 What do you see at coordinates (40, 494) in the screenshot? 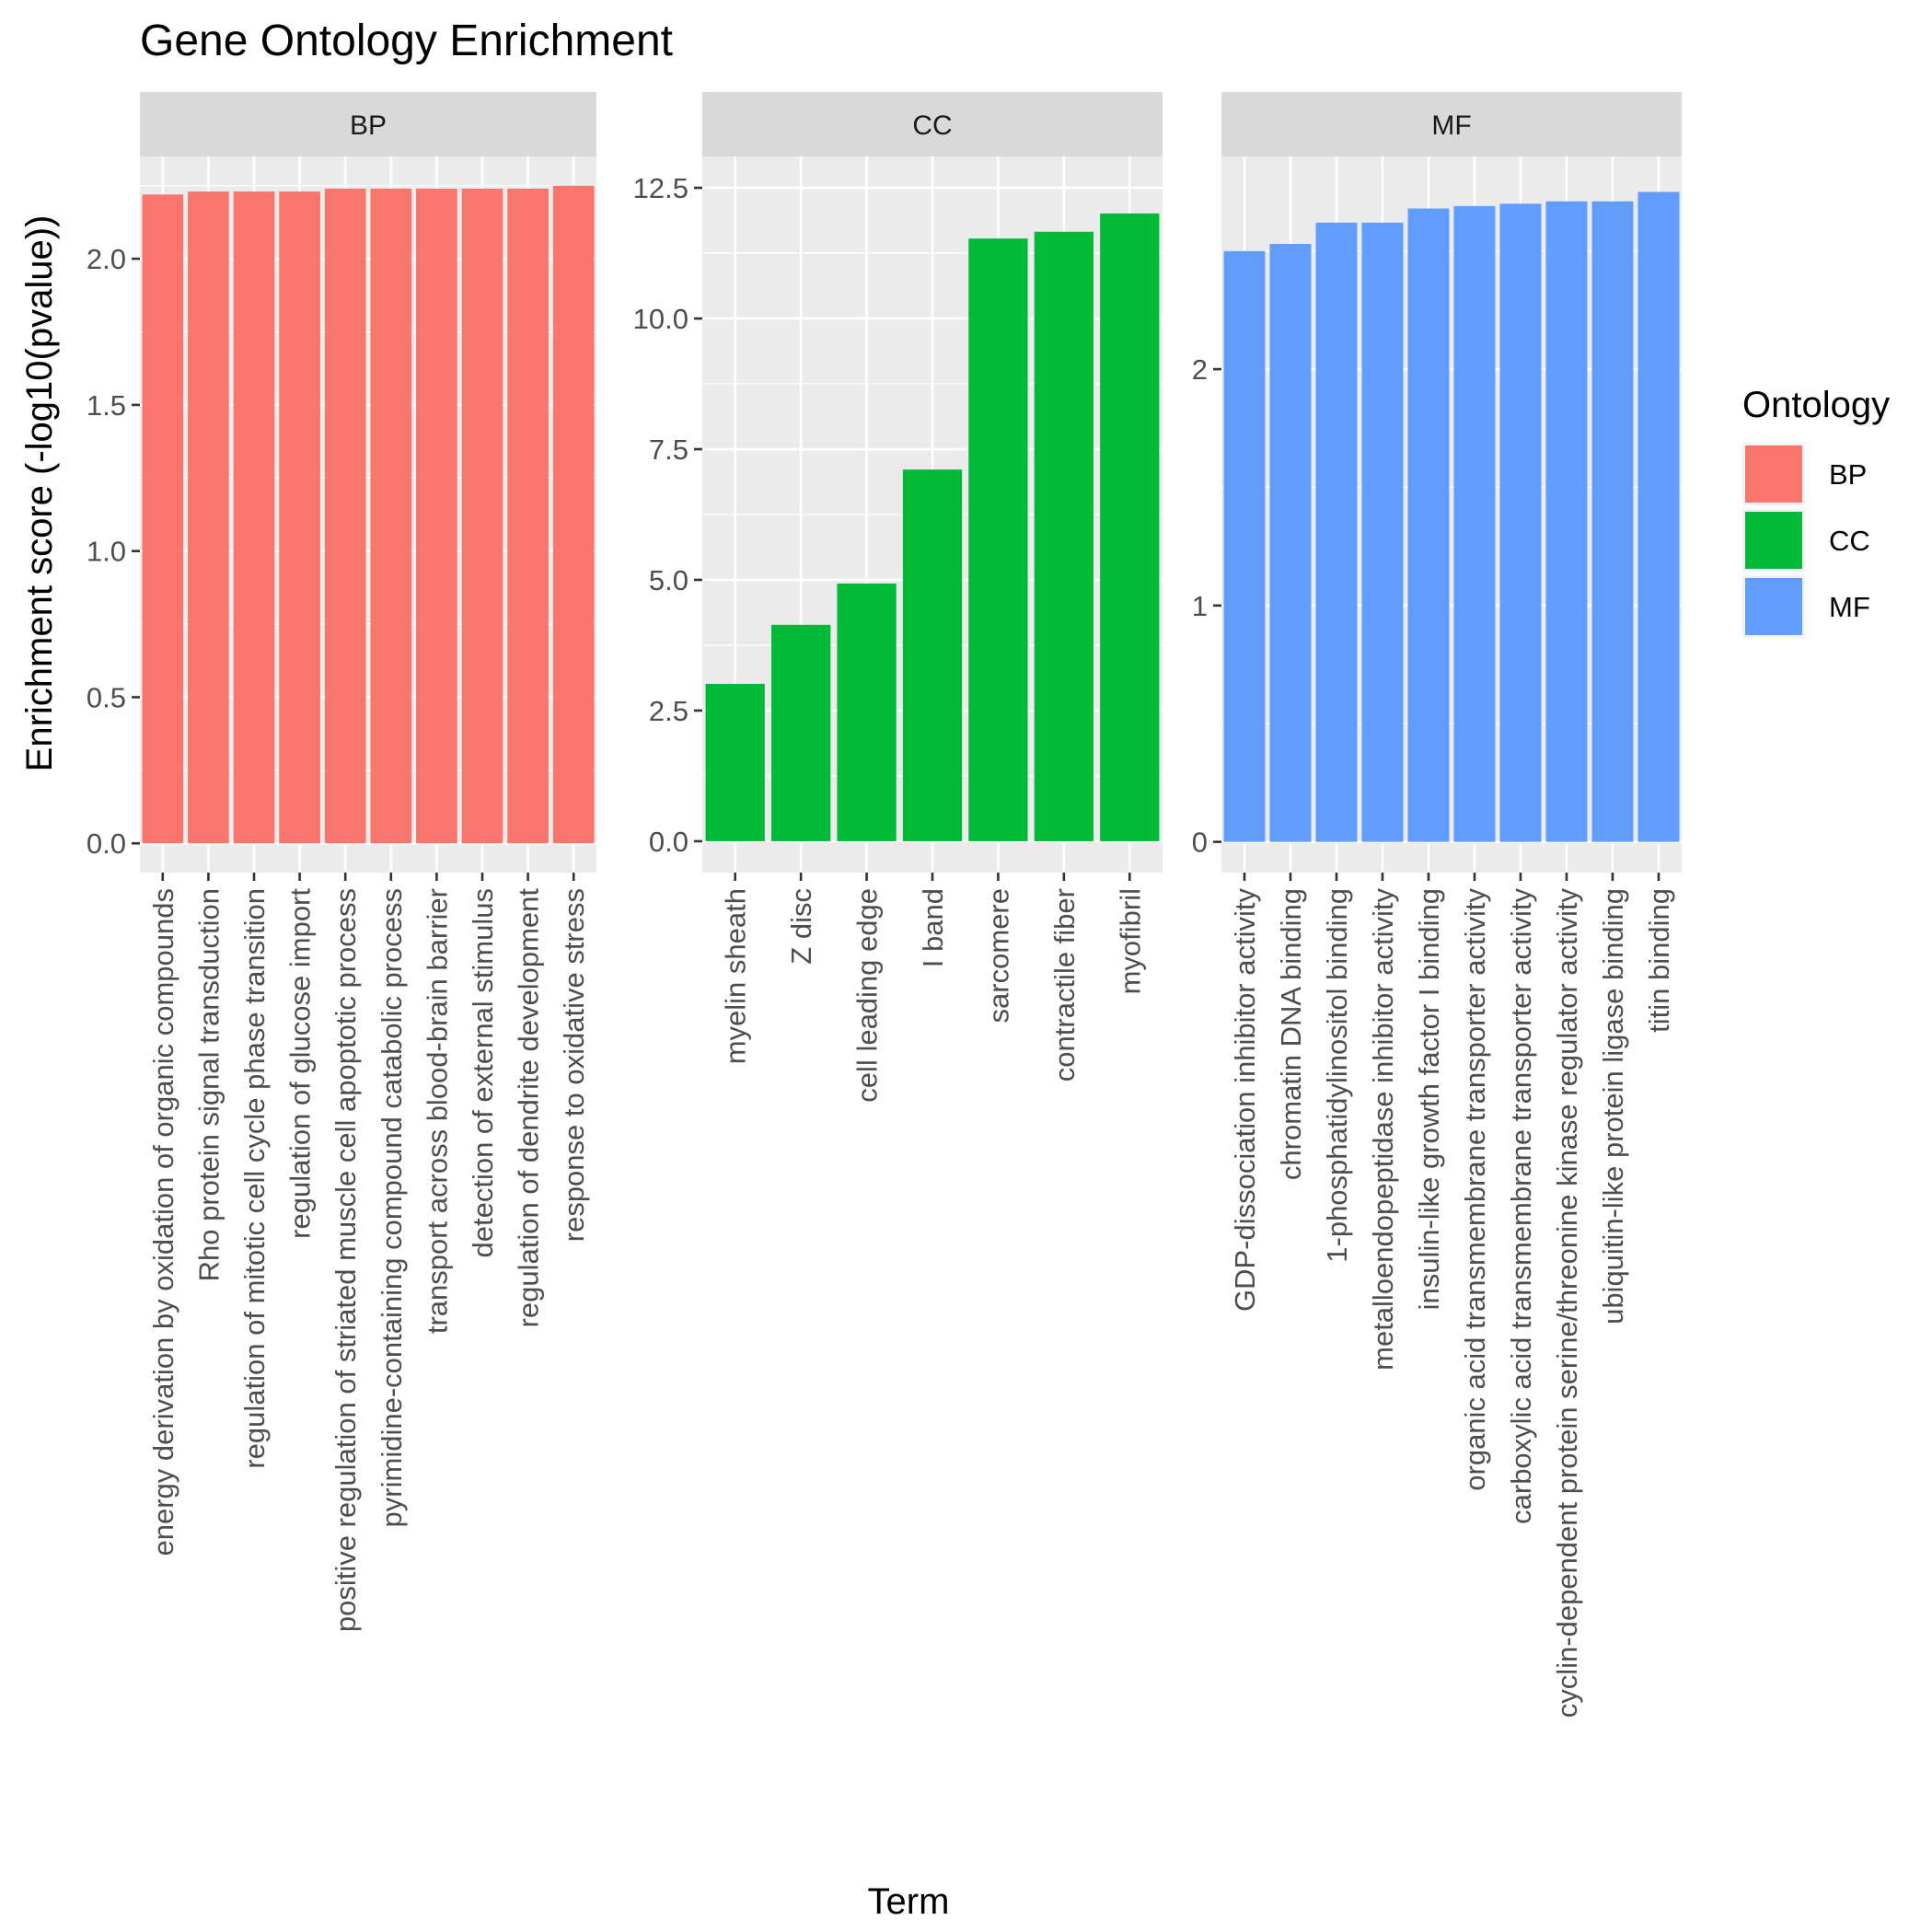
I see `y-axis-title: Enrichment score (-log10(pvalue))` at bounding box center [40, 494].